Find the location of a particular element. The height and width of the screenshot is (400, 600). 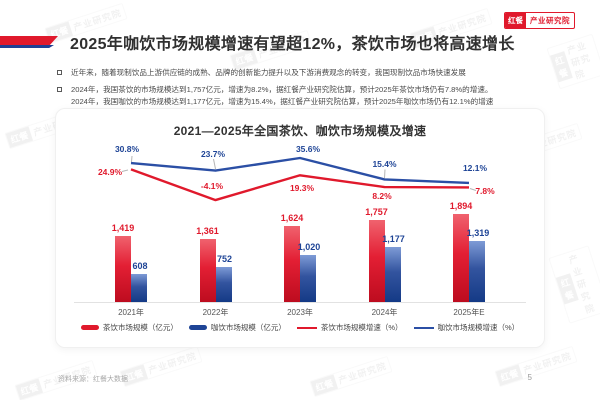

x-axis-line is located at coordinates (300, 302).